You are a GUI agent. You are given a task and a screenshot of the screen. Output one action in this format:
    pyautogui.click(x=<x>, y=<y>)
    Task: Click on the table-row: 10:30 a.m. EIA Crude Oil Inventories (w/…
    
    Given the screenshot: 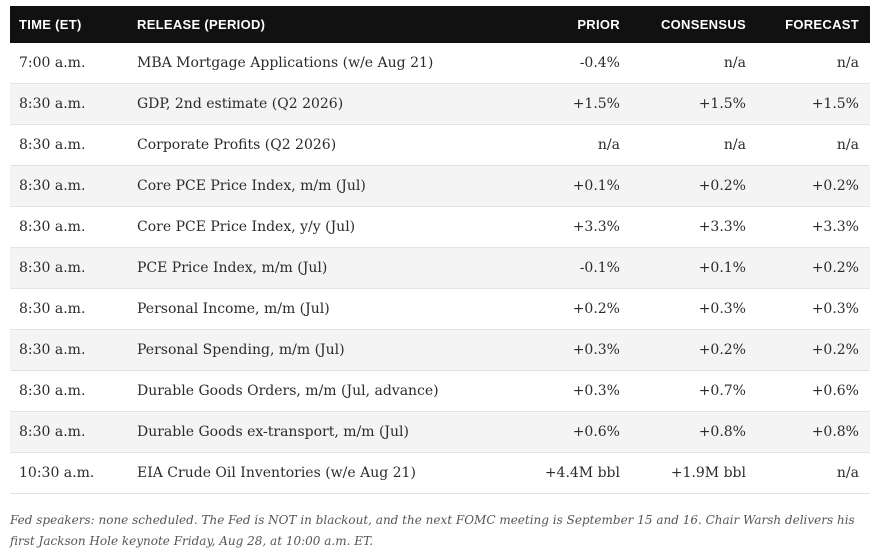 What is the action you would take?
    pyautogui.click(x=440, y=473)
    